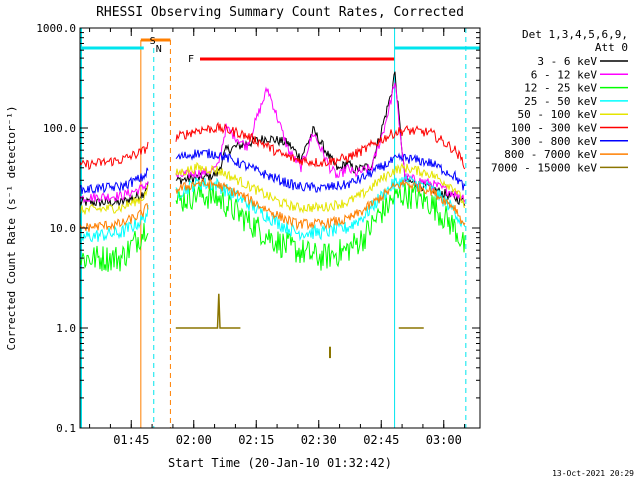 This screenshot has width=640, height=480. What do you see at coordinates (66, 328) in the screenshot?
I see `y-tick-label: 1.0` at bounding box center [66, 328].